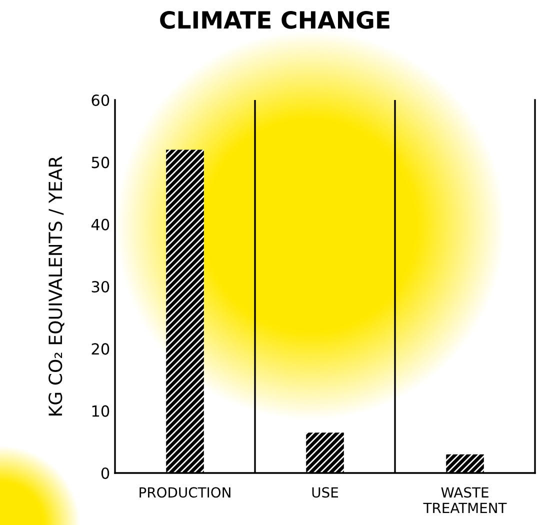 The width and height of the screenshot is (550, 525). Describe the element at coordinates (101, 286) in the screenshot. I see `y-tick-label: 30` at that location.